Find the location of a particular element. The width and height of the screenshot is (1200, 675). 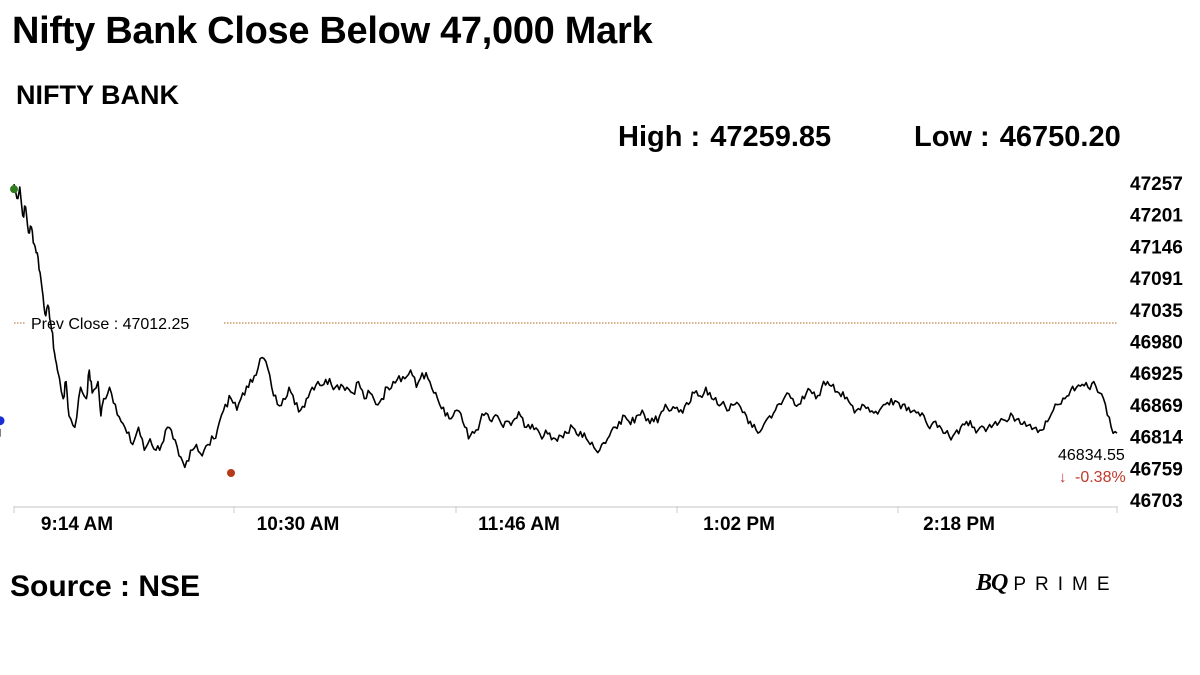

bq-prime-logo: BQ PRIME is located at coordinates (1047, 583).